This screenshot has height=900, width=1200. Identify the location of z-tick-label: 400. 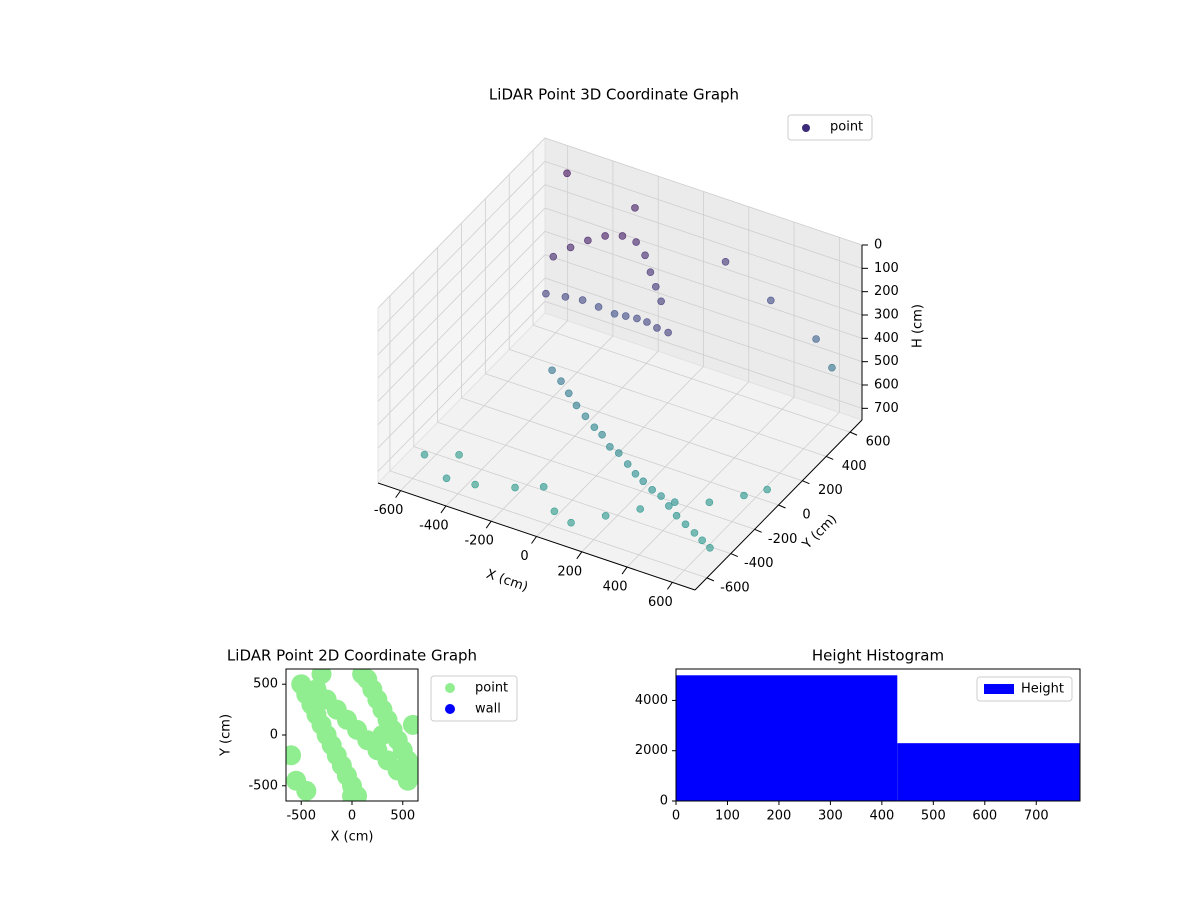
(886, 338).